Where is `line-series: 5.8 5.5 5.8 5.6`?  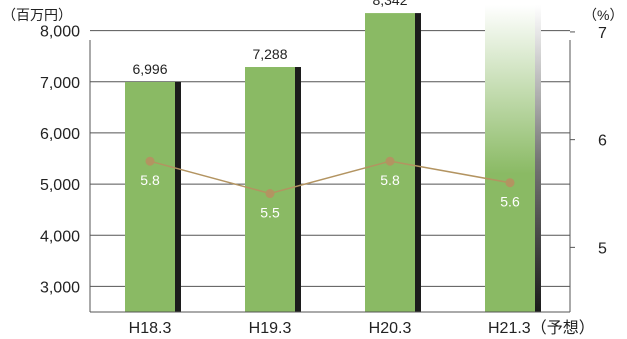 line-series: 5.8 5.5 5.8 5.6 is located at coordinates (330, 188).